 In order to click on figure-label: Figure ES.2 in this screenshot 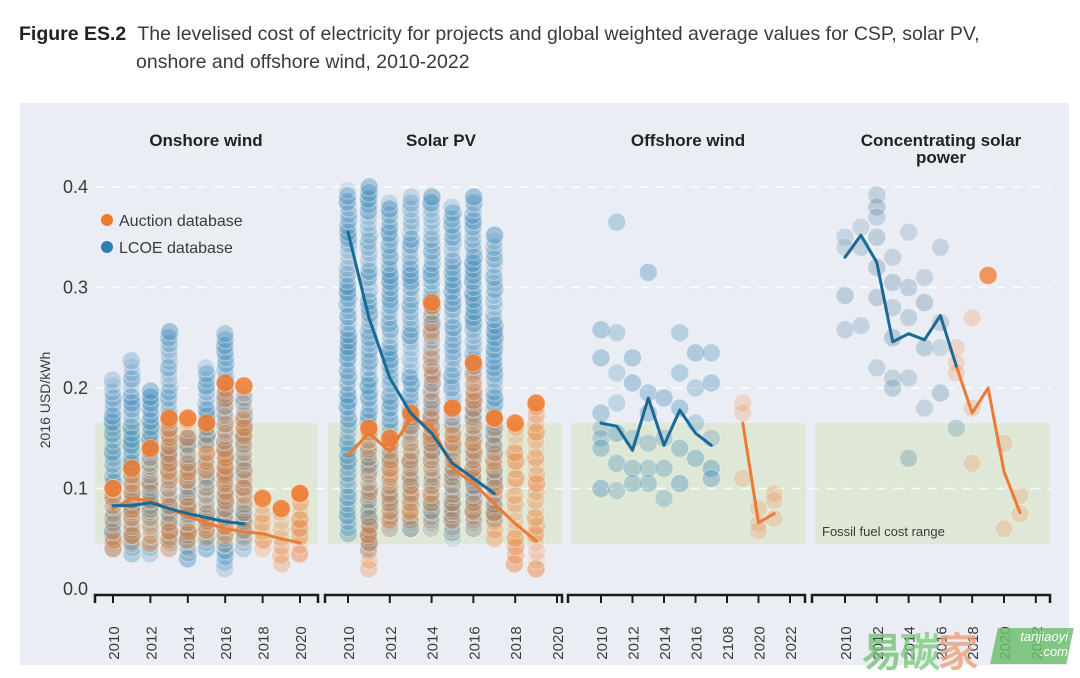, I will do `click(73, 34)`.